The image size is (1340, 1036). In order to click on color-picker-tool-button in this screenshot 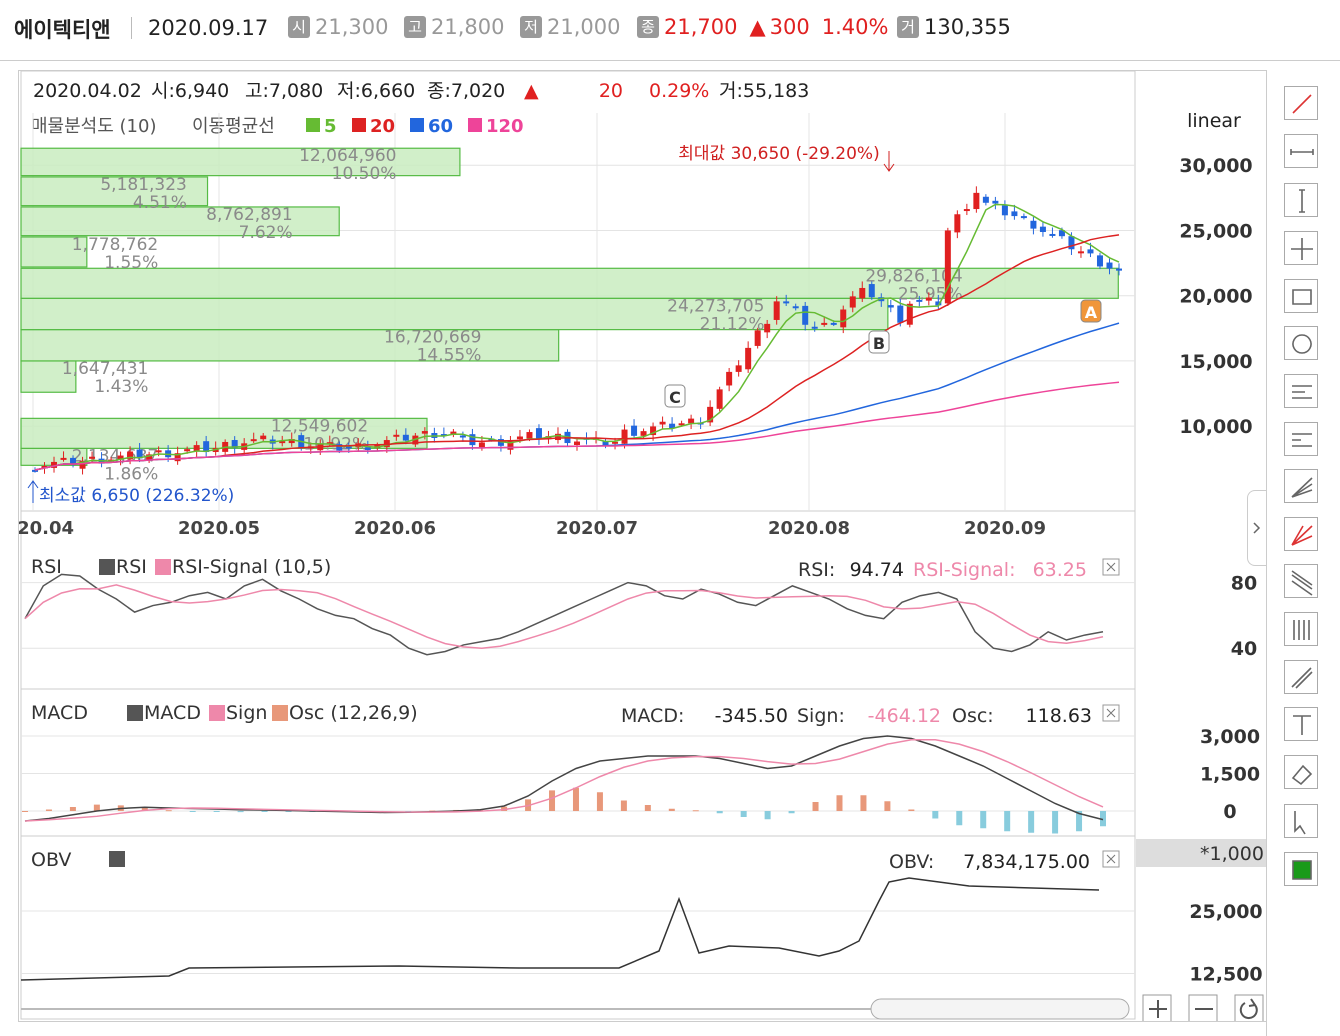, I will do `click(1301, 869)`.